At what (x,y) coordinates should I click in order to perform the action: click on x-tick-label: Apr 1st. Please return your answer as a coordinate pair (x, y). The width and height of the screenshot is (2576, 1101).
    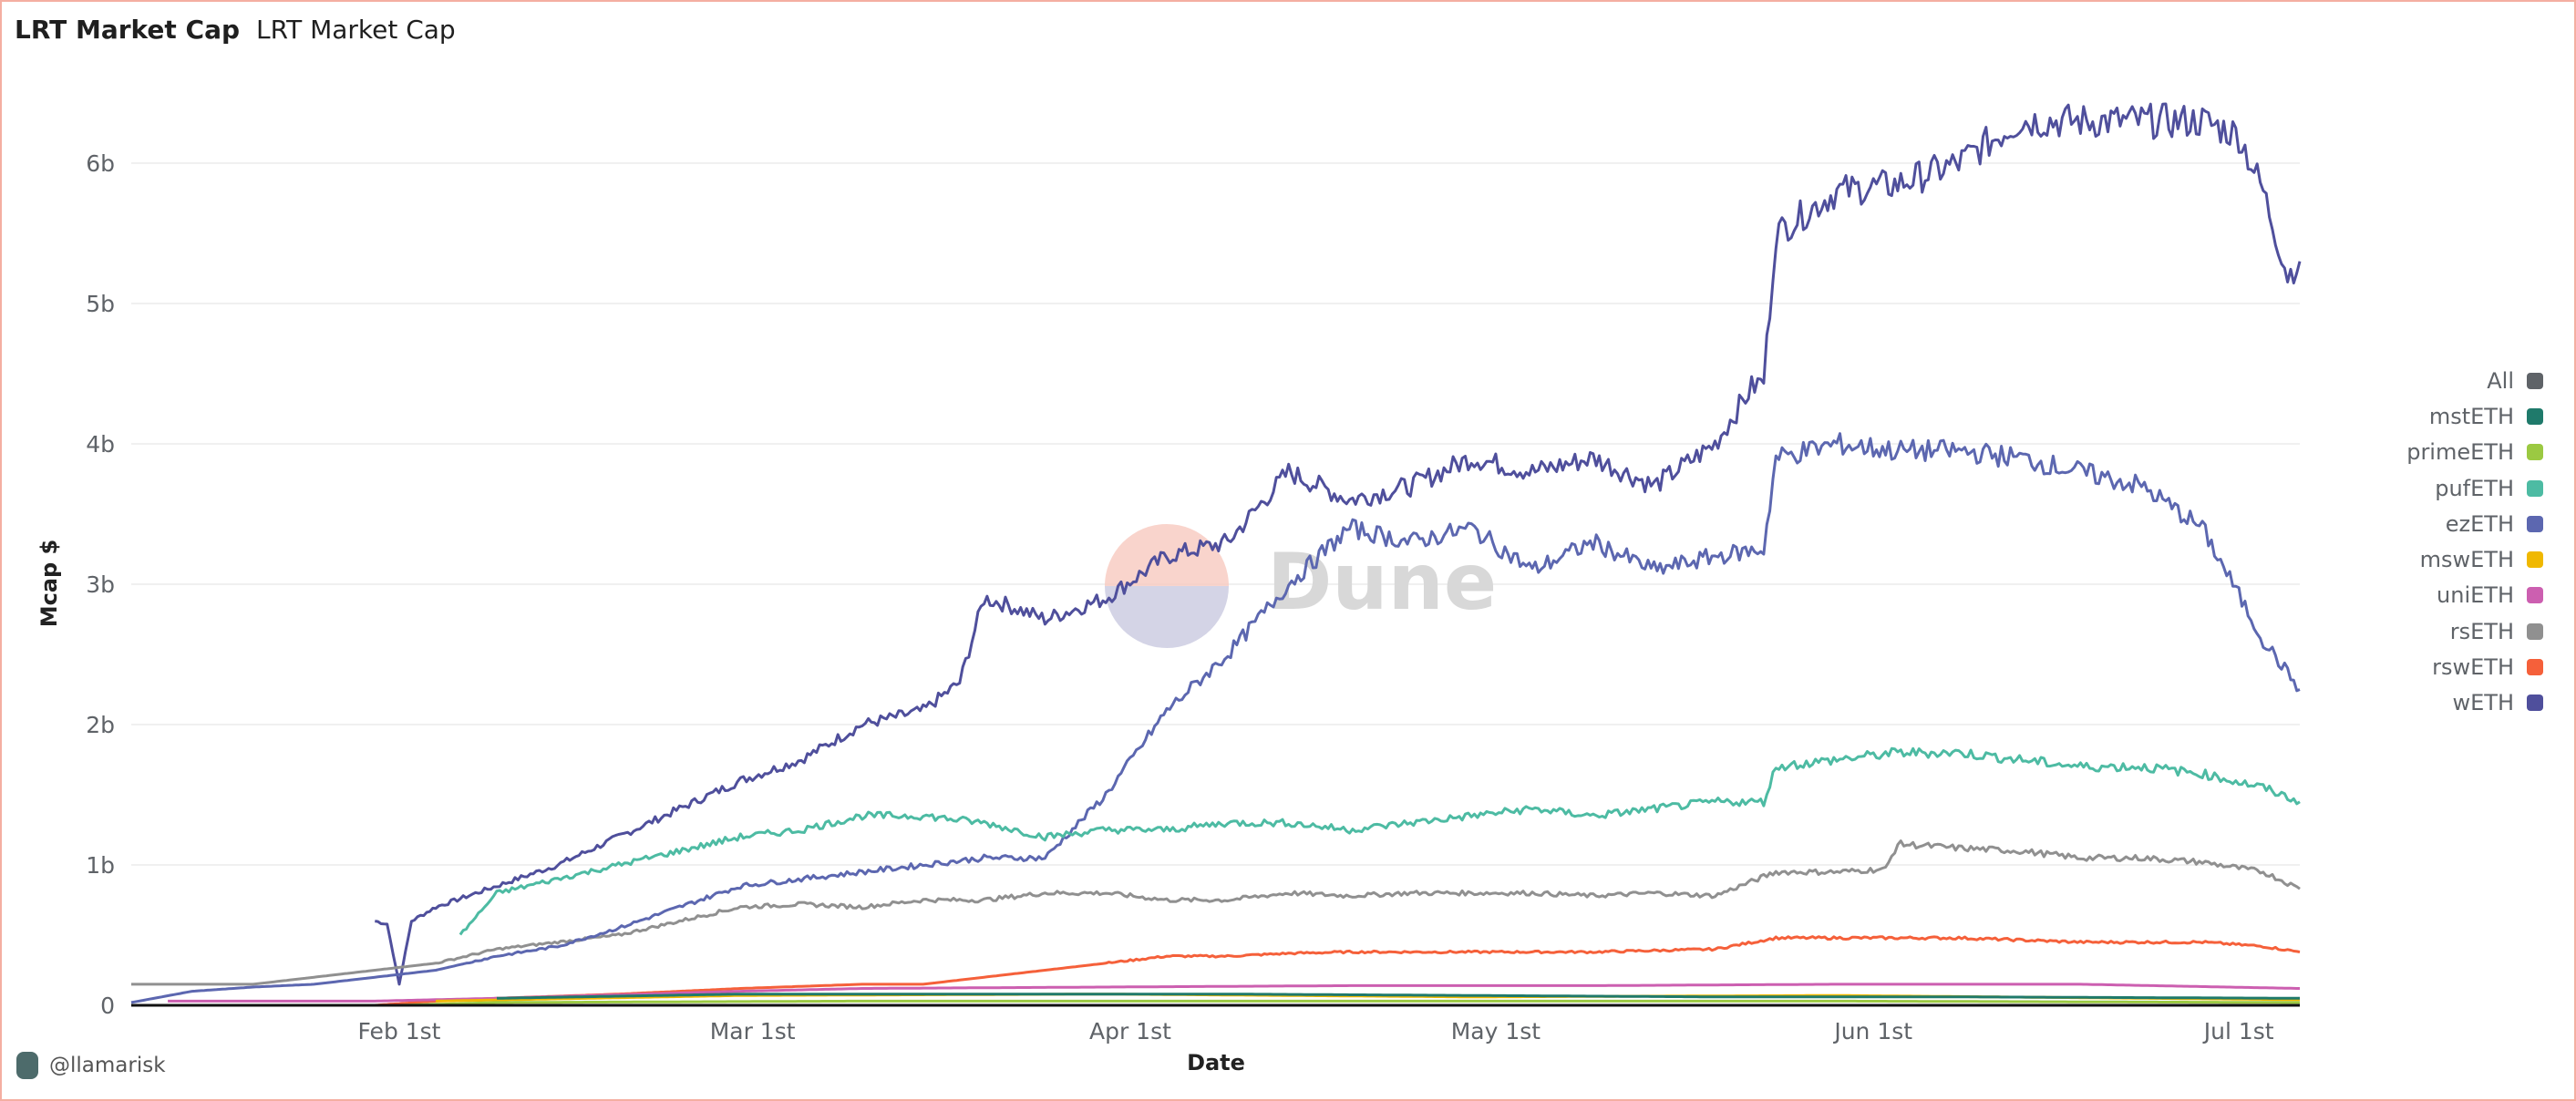
    Looking at the image, I should click on (1130, 1031).